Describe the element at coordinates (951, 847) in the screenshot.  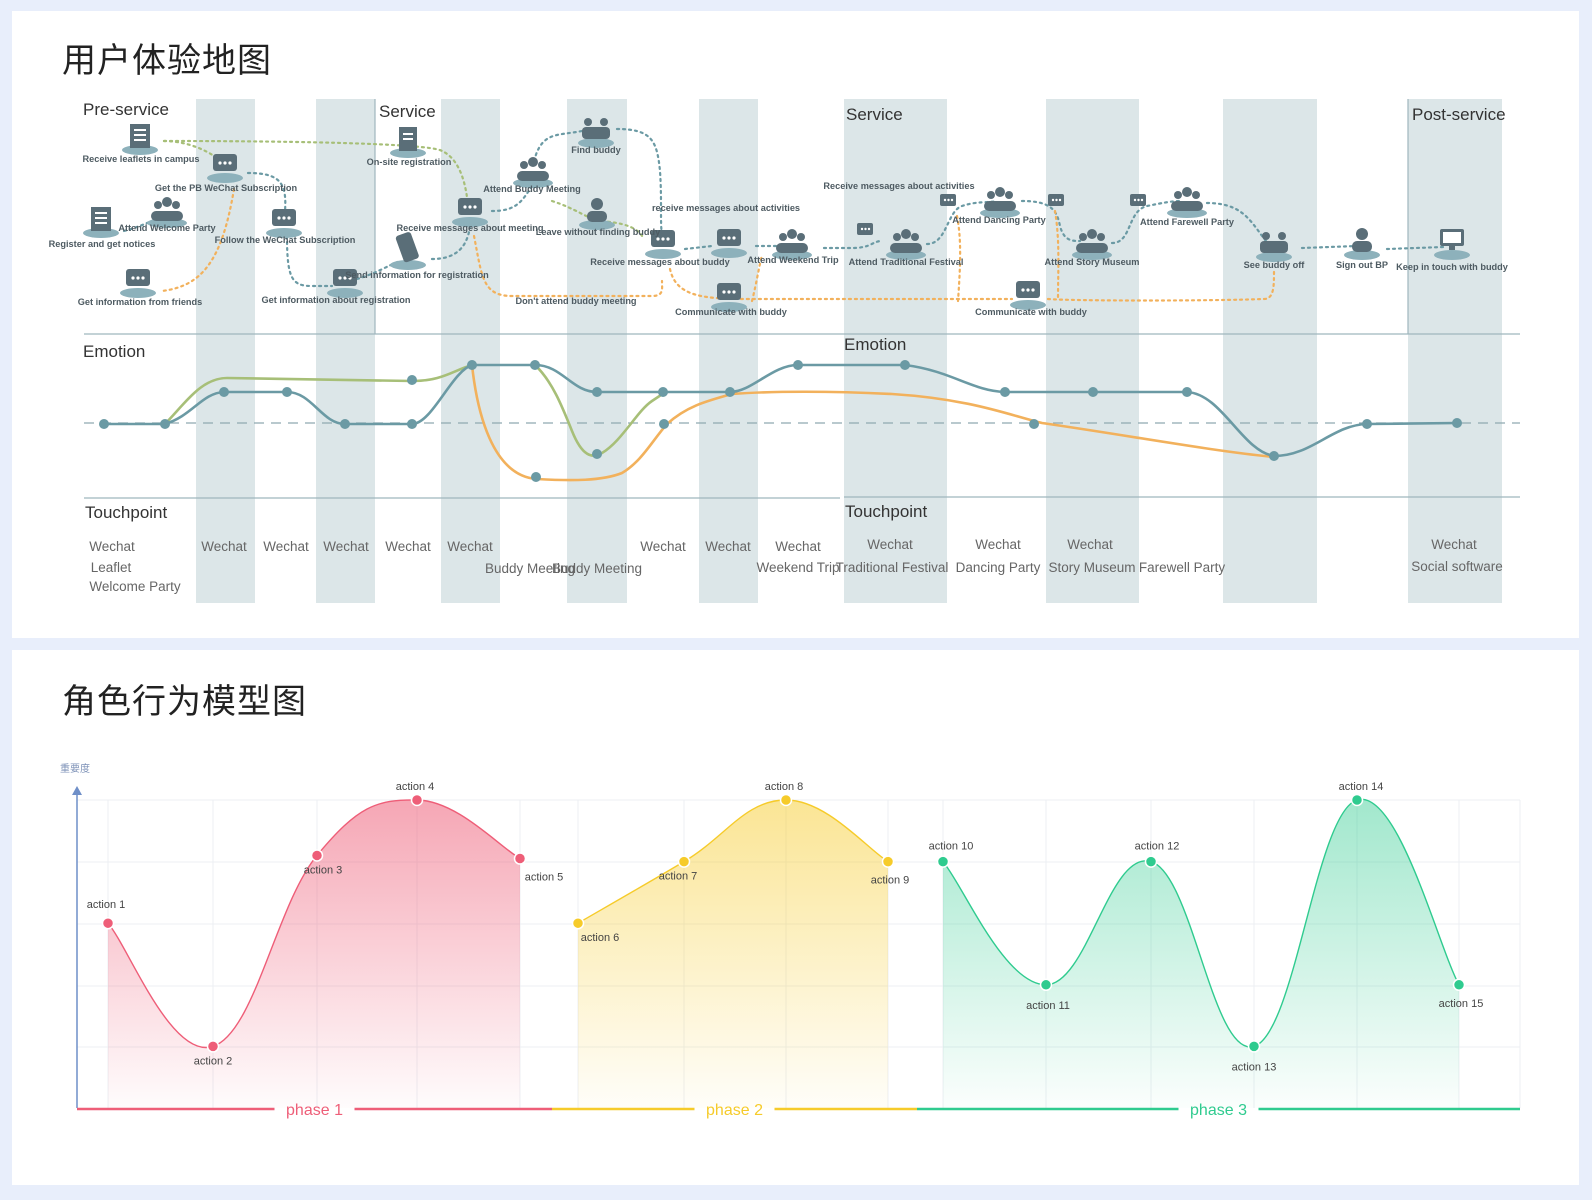
I see `action-label: action 10` at that location.